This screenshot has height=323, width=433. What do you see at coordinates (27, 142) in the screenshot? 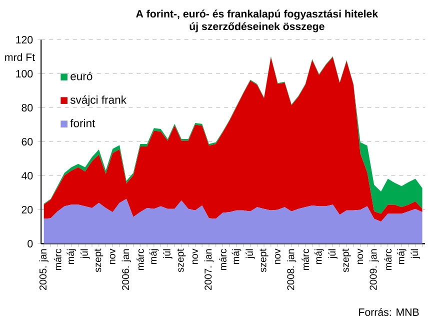
I see `y-tick-label: 60` at bounding box center [27, 142].